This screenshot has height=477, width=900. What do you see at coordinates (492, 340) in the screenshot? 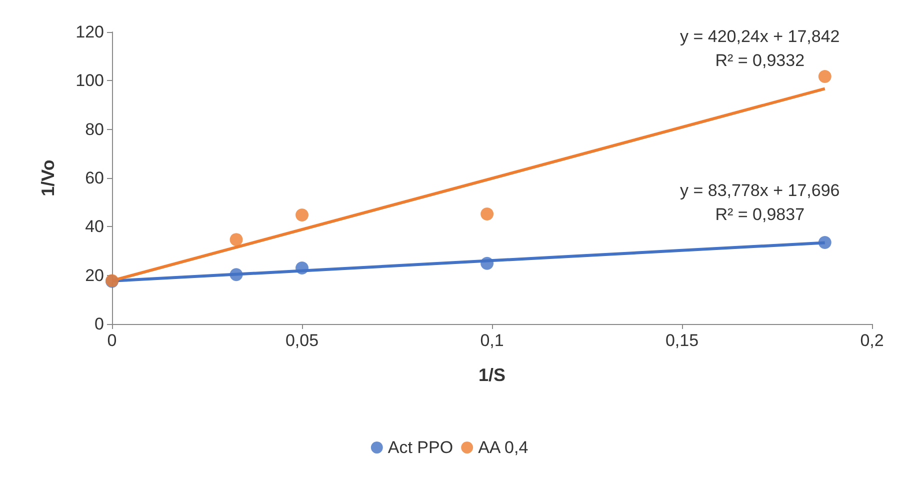
I see `x-tick-label: 0,1` at bounding box center [492, 340].